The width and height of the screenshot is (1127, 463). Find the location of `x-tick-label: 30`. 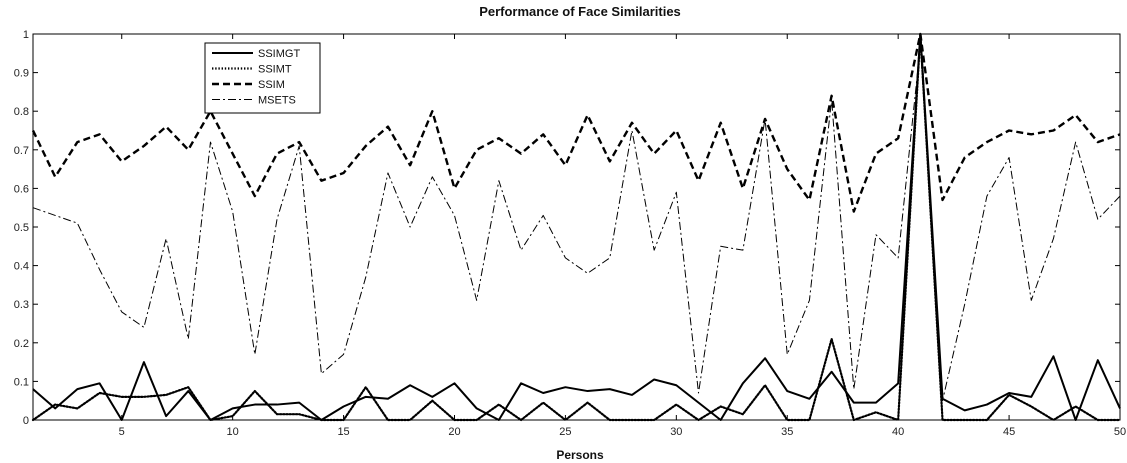

x-tick-label: 30 is located at coordinates (676, 432).